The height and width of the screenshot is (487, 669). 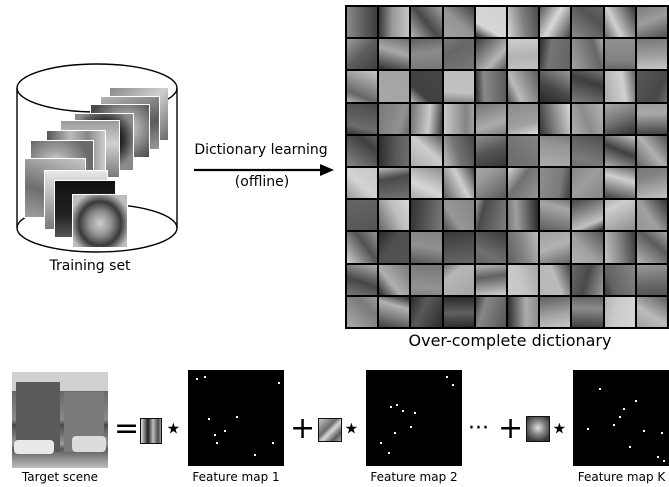 I want to click on training-image-boy, so click(x=100, y=221).